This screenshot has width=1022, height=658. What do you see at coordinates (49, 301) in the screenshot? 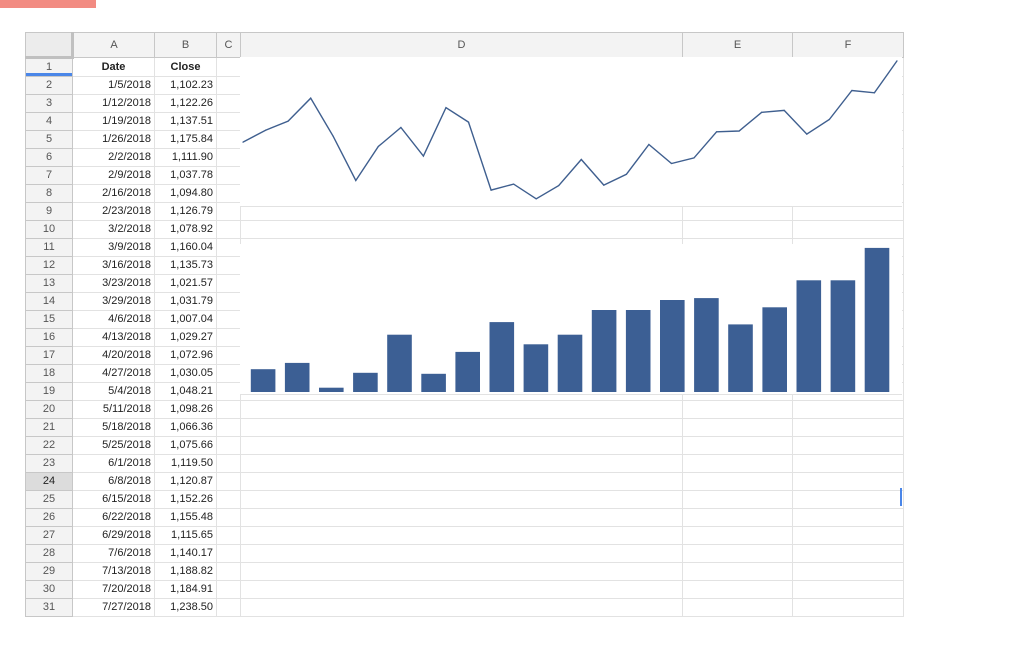
I see `row-number: 14` at bounding box center [49, 301].